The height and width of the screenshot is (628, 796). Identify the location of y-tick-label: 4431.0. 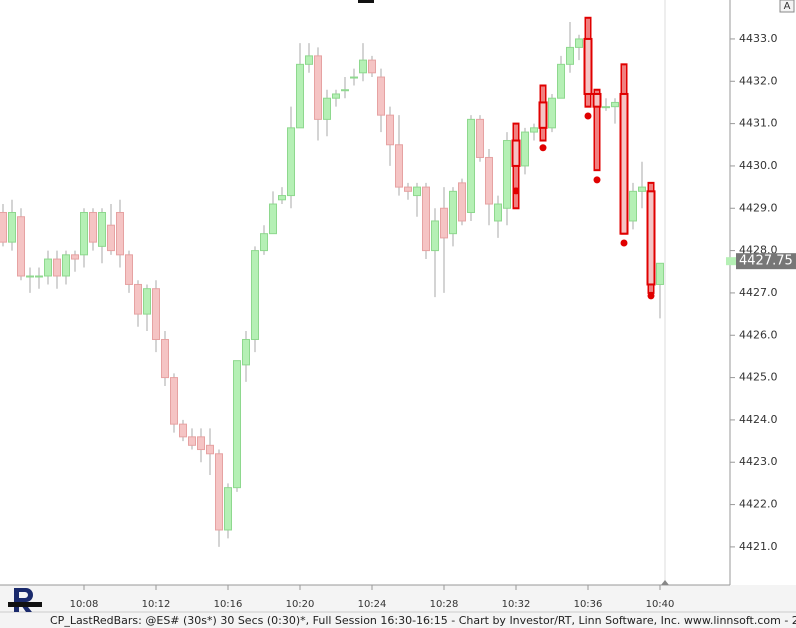
(758, 123).